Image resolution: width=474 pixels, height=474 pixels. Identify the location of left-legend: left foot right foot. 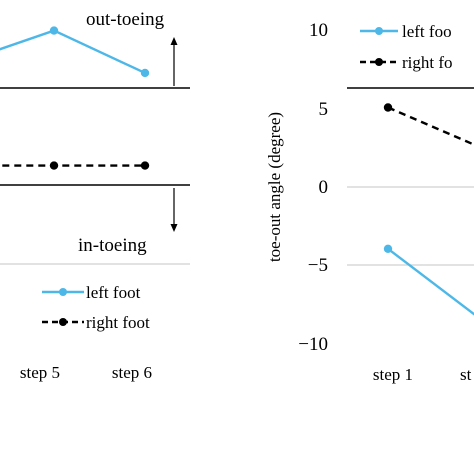
(96, 307).